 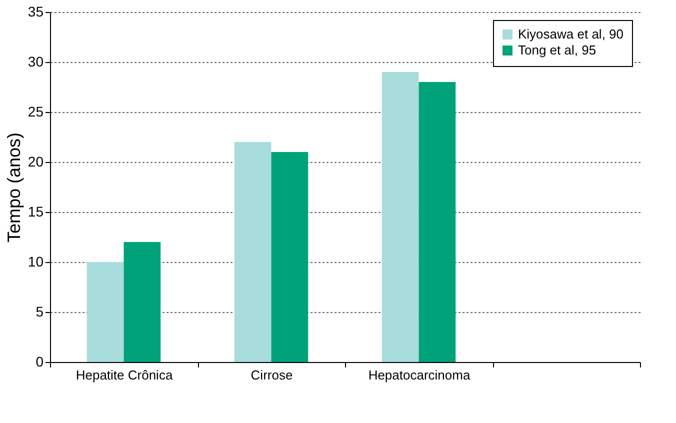 I want to click on legend-label: Tong et al, 95, so click(x=557, y=50).